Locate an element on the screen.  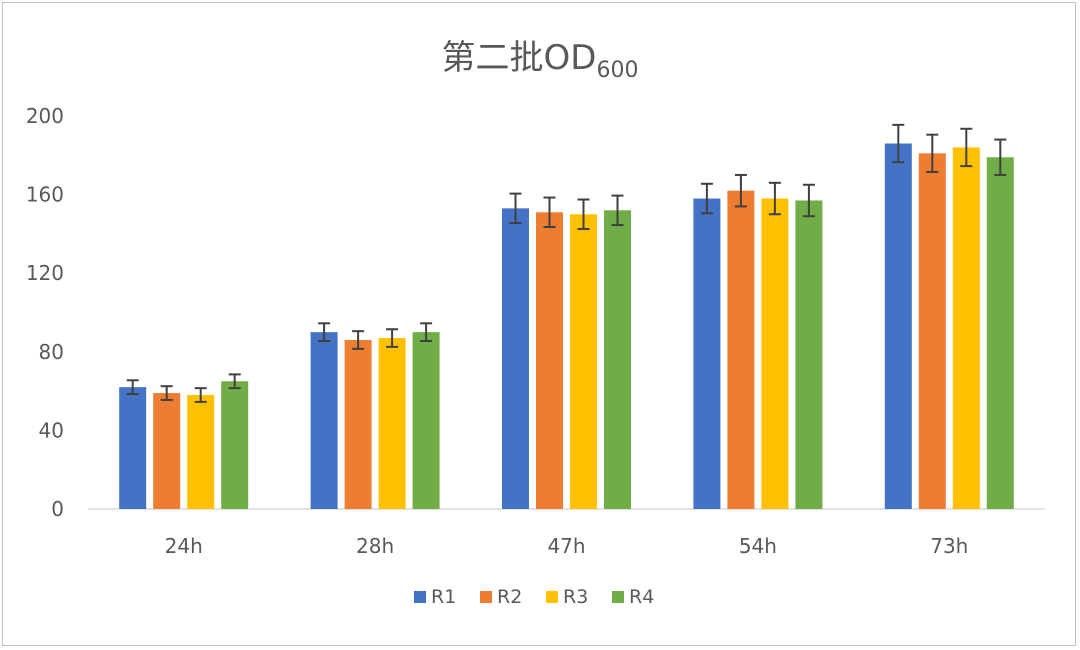
bar-r4-47h is located at coordinates (617, 359).